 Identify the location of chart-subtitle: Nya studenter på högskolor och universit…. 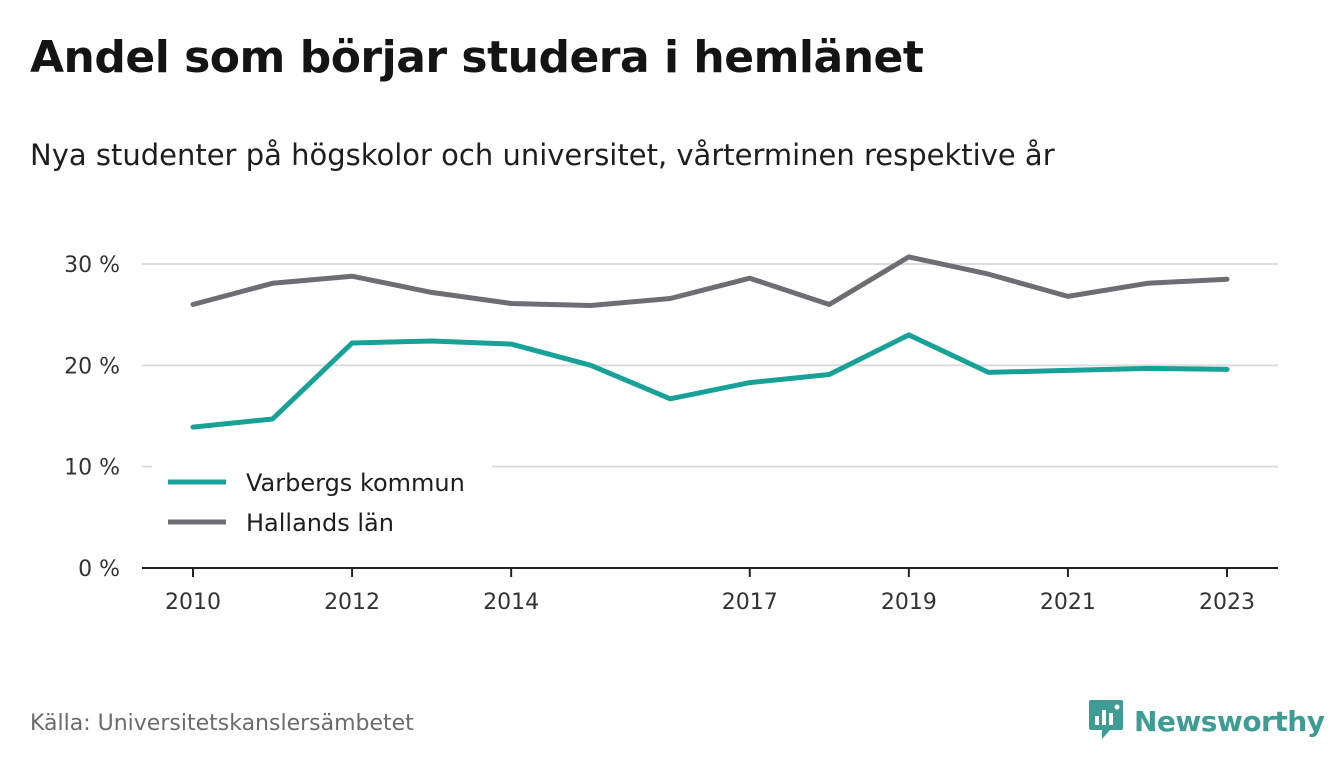
(542, 155).